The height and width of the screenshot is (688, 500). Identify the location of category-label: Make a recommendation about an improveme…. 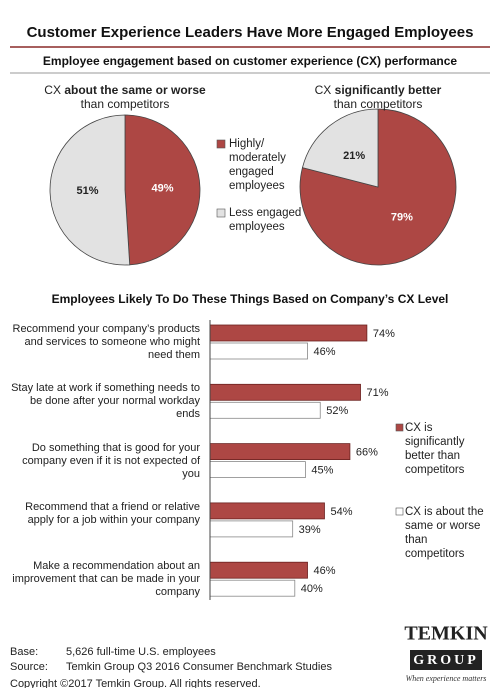
(106, 579).